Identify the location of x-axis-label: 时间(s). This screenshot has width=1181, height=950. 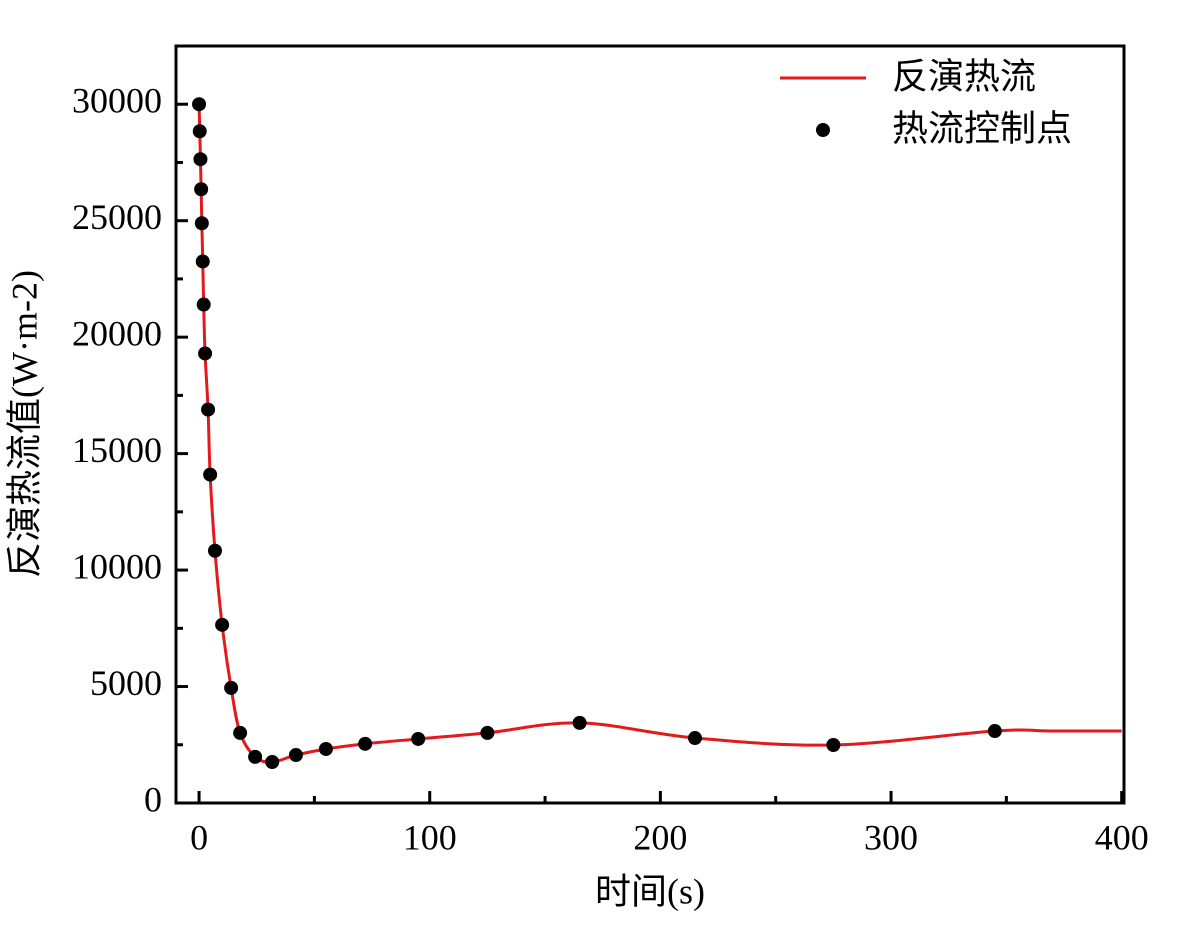
(650, 891).